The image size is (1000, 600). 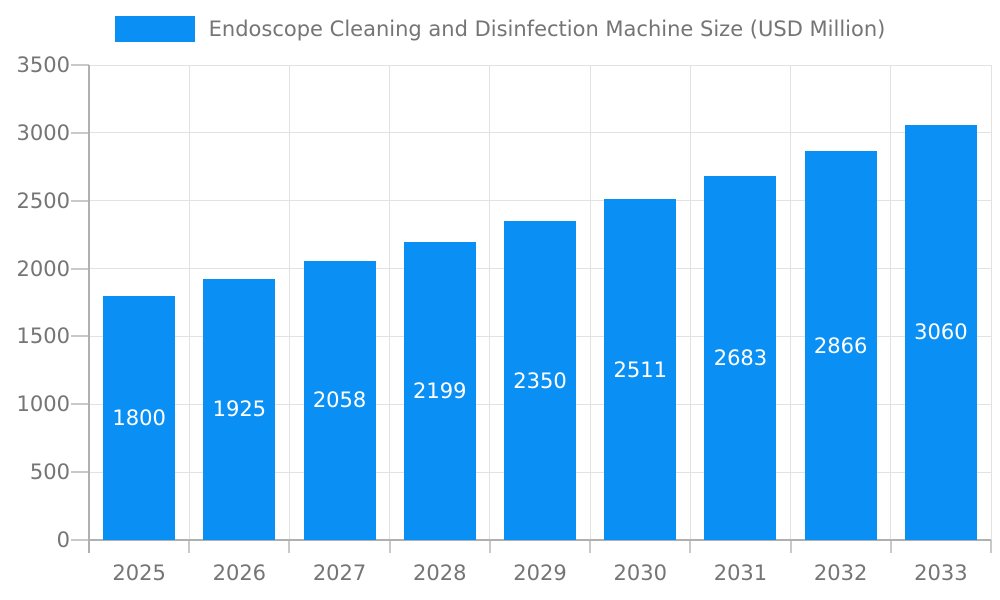 What do you see at coordinates (139, 573) in the screenshot?
I see `x-tick-label-2025: 2025` at bounding box center [139, 573].